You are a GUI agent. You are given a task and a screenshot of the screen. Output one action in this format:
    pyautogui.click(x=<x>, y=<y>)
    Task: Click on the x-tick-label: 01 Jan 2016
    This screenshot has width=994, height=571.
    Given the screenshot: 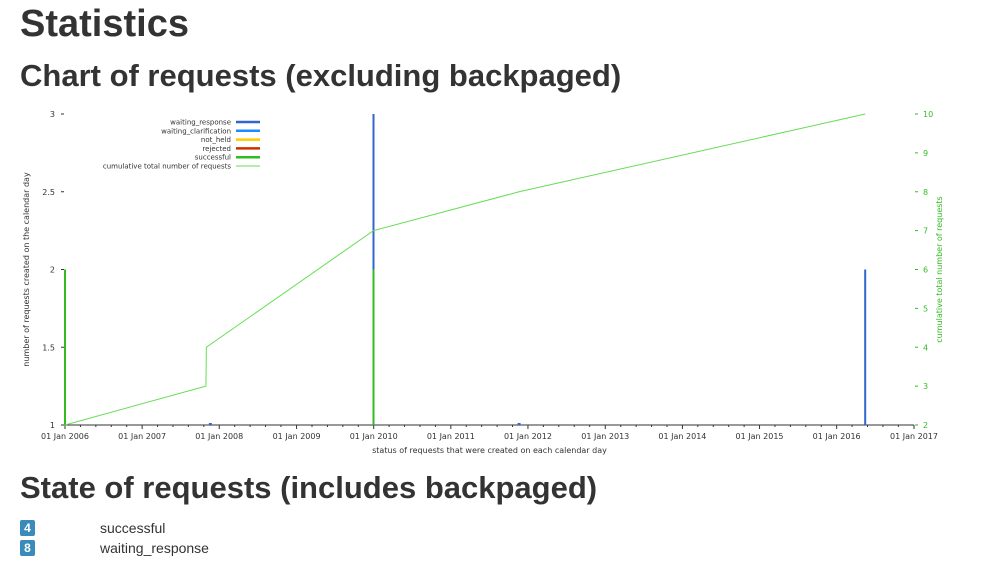 What is the action you would take?
    pyautogui.click(x=837, y=436)
    